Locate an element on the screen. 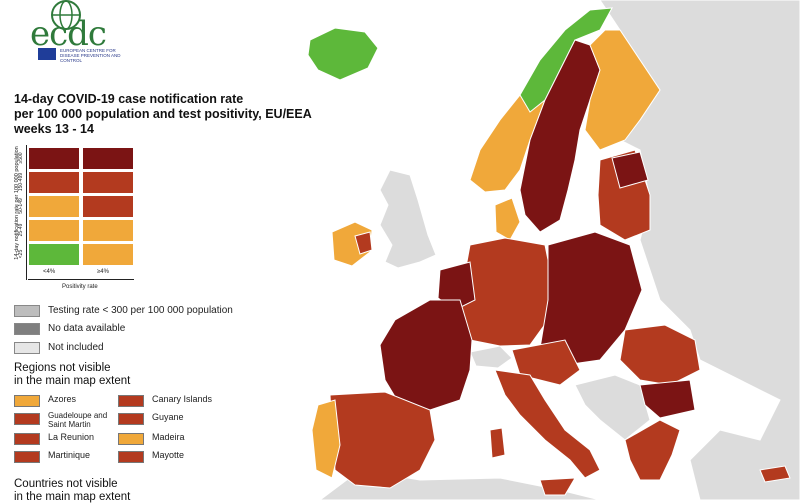 Image resolution: width=800 pixels, height=504 pixels. map-finland is located at coordinates (622, 90).